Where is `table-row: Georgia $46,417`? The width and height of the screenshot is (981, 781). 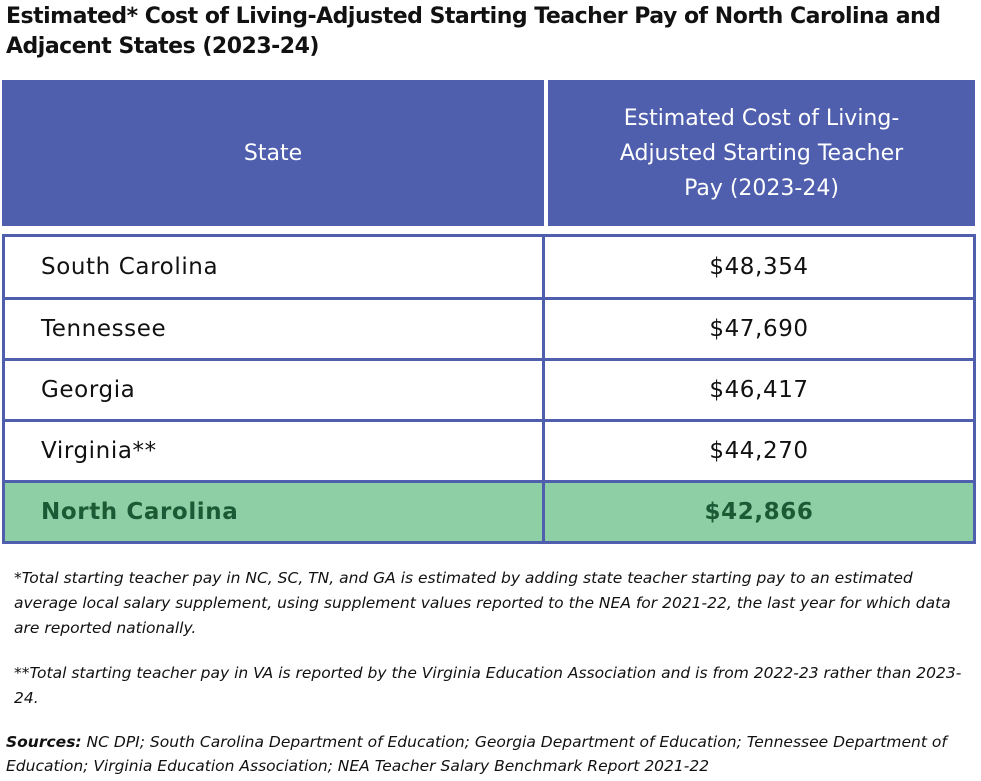 table-row: Georgia $46,417 is located at coordinates (489, 388).